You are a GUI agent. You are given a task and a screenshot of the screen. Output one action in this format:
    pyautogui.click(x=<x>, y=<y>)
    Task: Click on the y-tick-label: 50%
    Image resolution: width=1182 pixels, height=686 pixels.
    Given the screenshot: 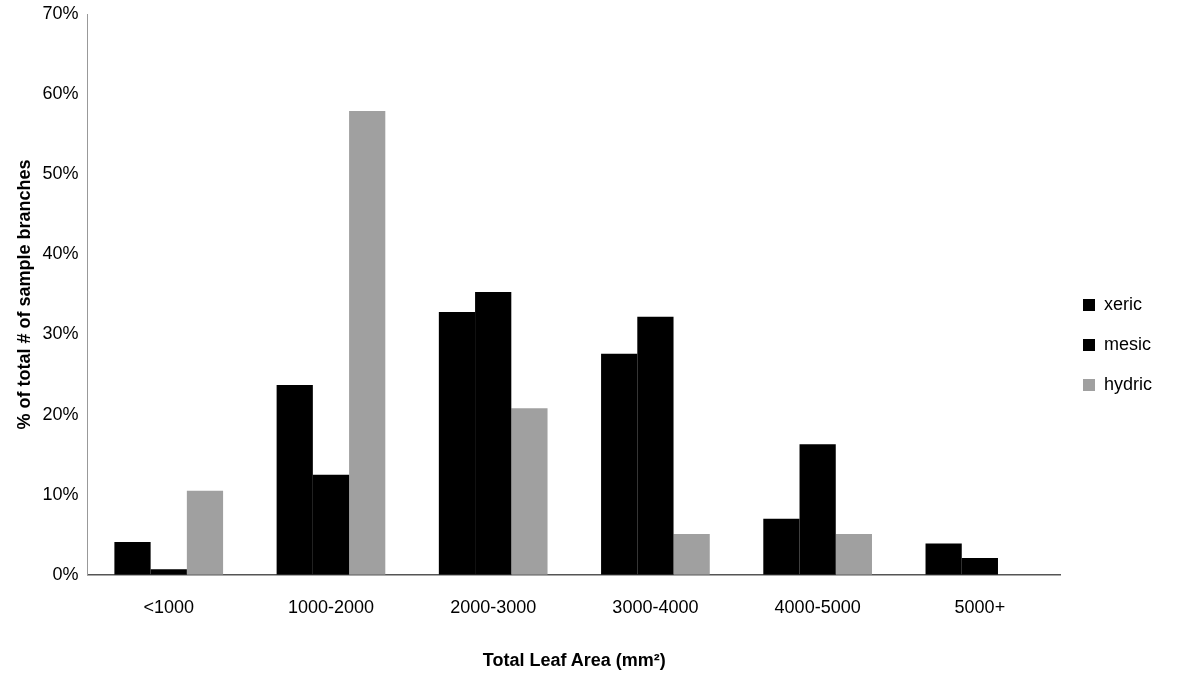 What is the action you would take?
    pyautogui.click(x=60, y=173)
    